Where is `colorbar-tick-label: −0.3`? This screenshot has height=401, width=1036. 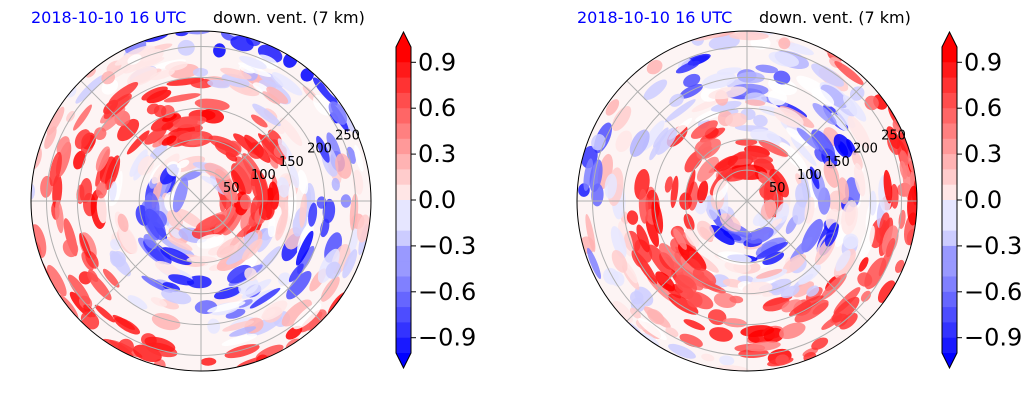
colorbar-tick-label: −0.3 is located at coordinates (993, 246).